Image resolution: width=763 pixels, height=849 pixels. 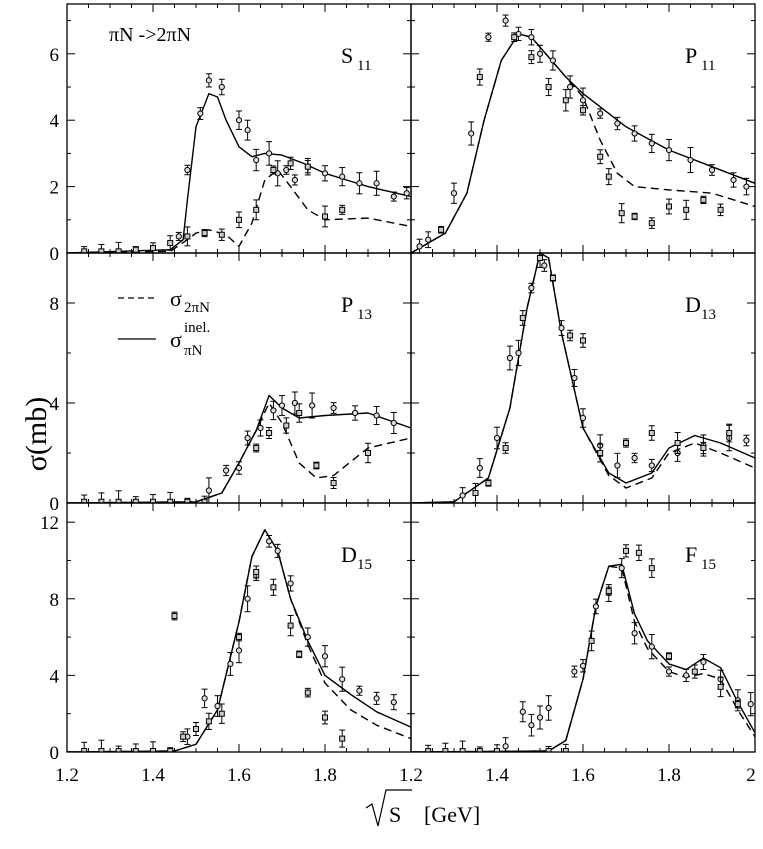 I want to click on chart-title: πN ->2πN, so click(x=150, y=35).